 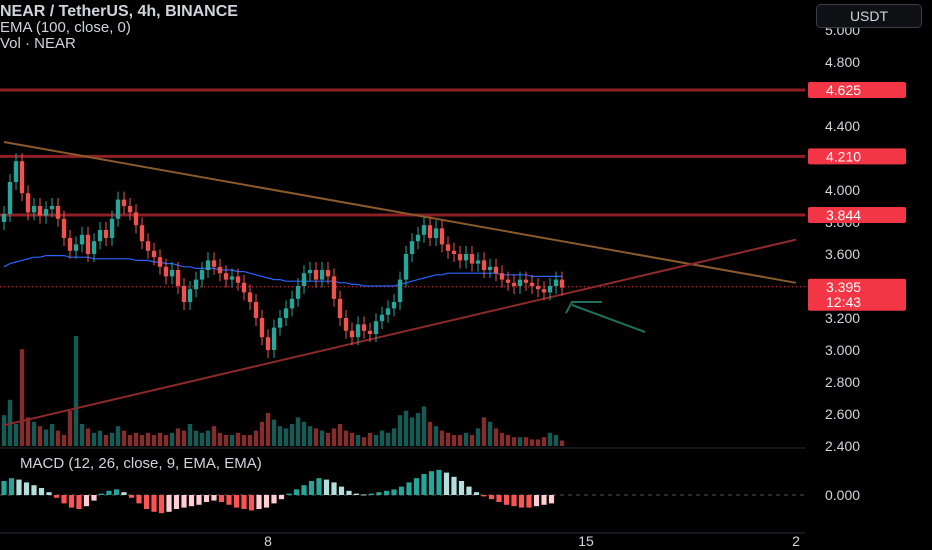 I want to click on level-price-tag, so click(x=857, y=90).